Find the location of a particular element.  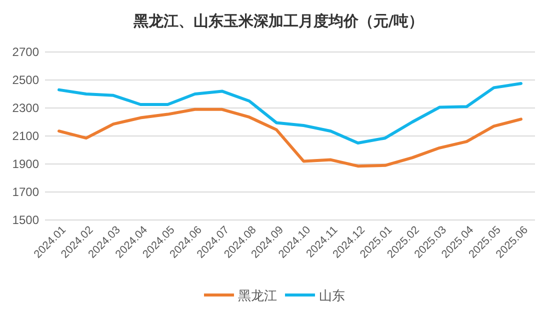

y-tick-label: 1700 is located at coordinates (26, 191).